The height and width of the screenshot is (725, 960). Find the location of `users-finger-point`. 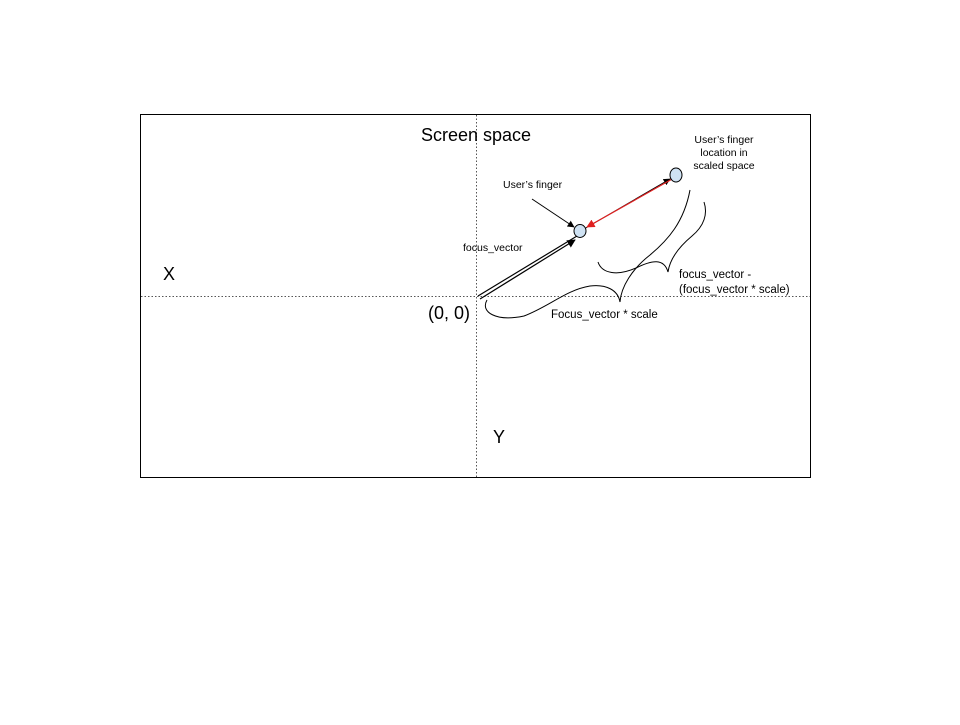

users-finger-point is located at coordinates (580, 231).